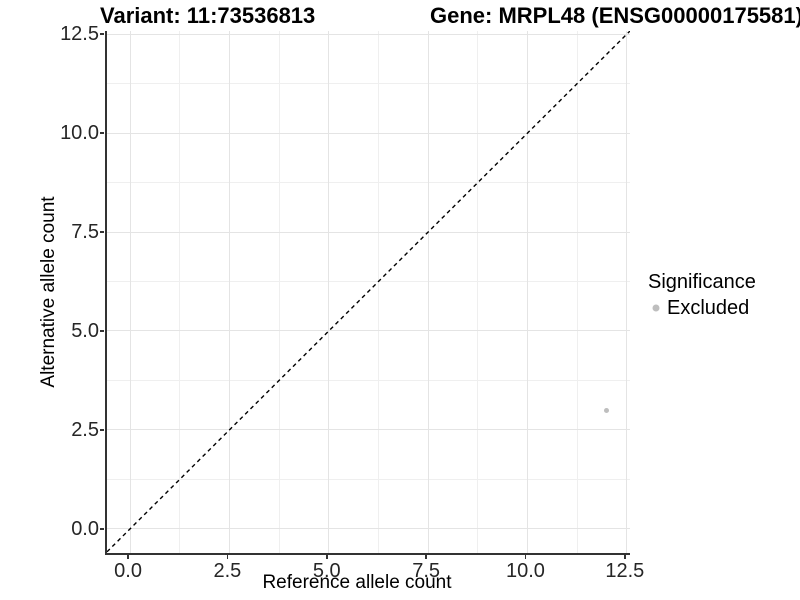 This screenshot has width=800, height=600. Describe the element at coordinates (625, 571) in the screenshot. I see `x-tick-label: 12.5` at that location.